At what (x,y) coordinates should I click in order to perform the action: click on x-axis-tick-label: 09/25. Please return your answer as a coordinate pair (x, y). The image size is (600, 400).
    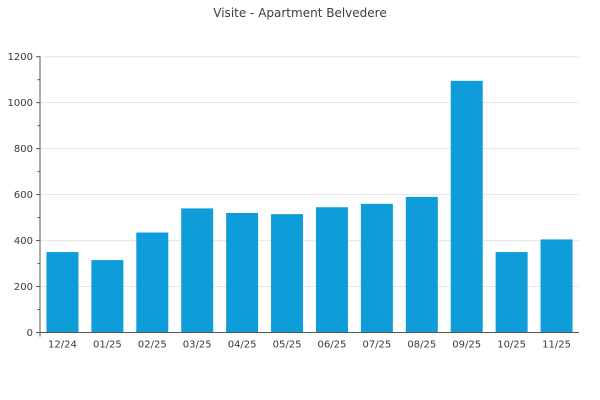
    Looking at the image, I should click on (466, 345).